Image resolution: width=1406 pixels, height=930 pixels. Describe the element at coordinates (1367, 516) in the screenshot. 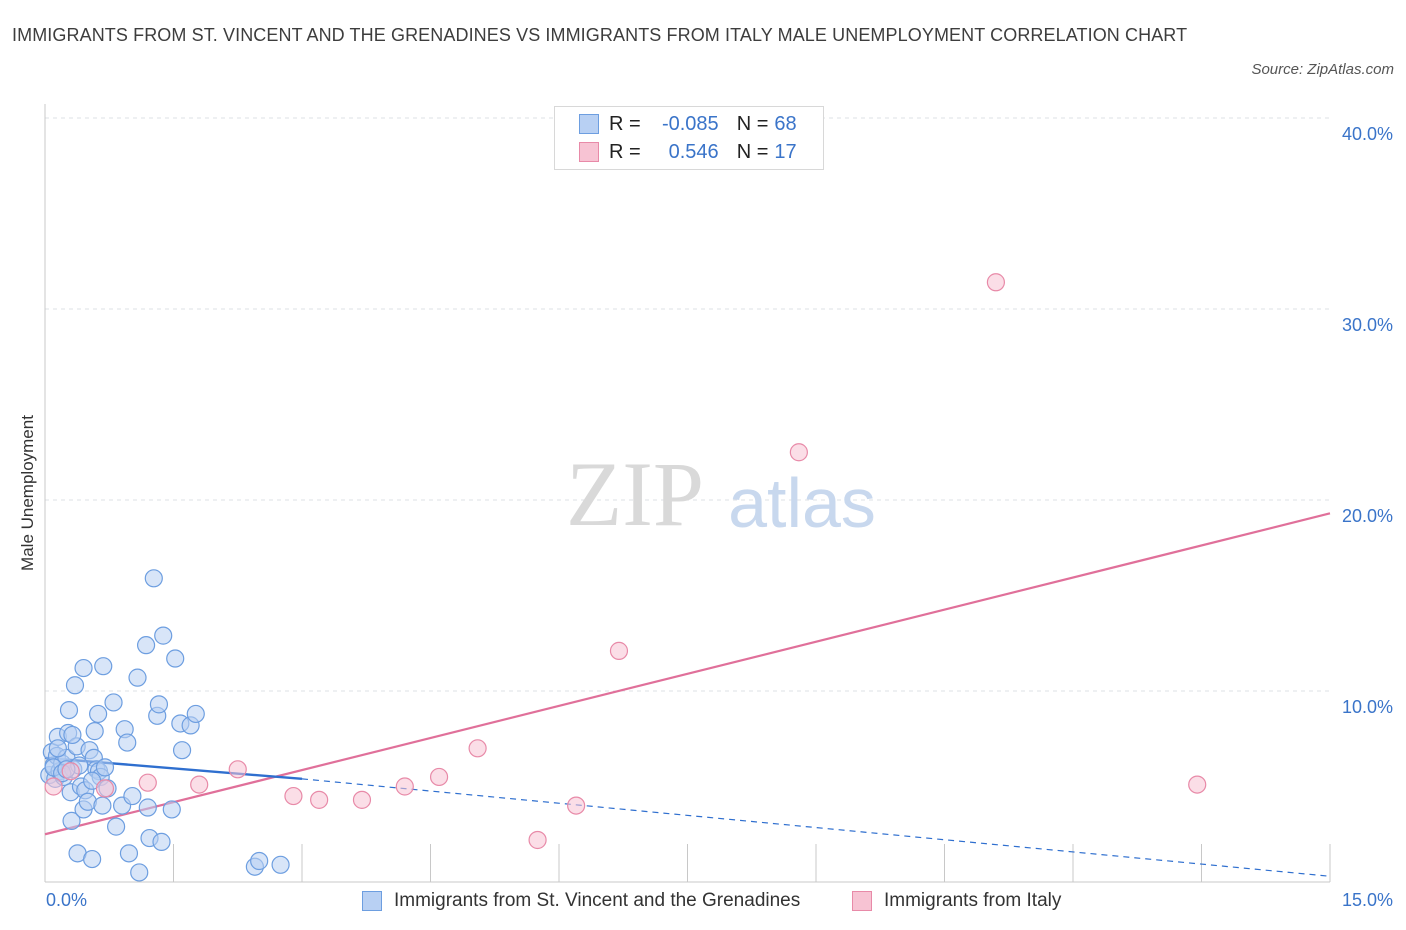

I see `y-tick-label: 20.0%` at that location.